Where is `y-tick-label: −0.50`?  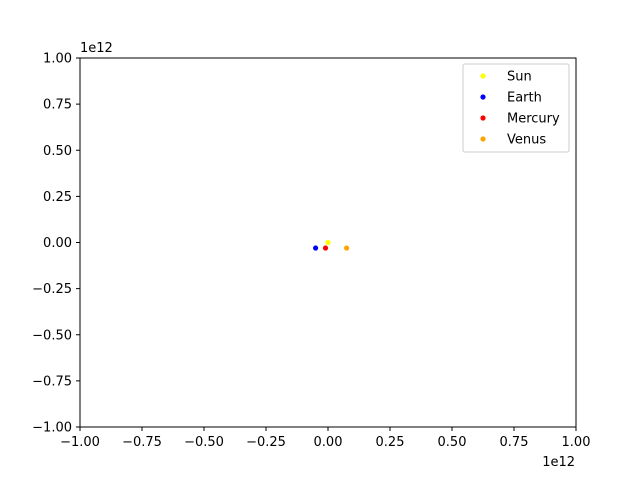
y-tick-label: −0.50 is located at coordinates (52, 335).